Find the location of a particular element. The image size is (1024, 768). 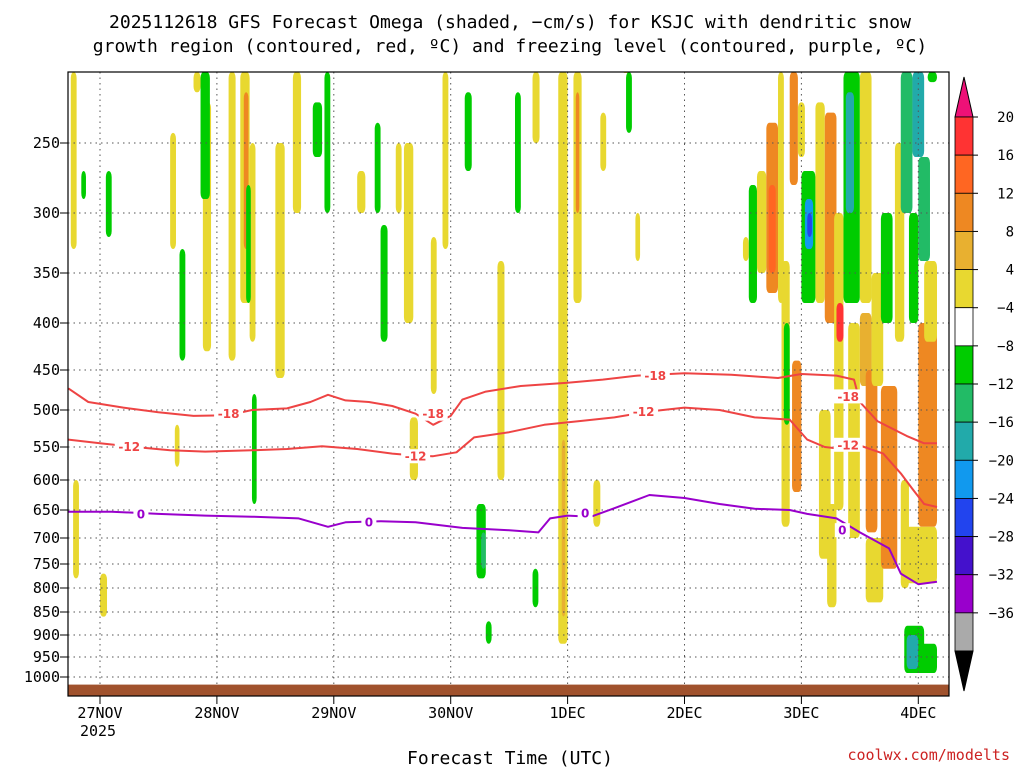

x-tick-label: 3DEC is located at coordinates (801, 713).